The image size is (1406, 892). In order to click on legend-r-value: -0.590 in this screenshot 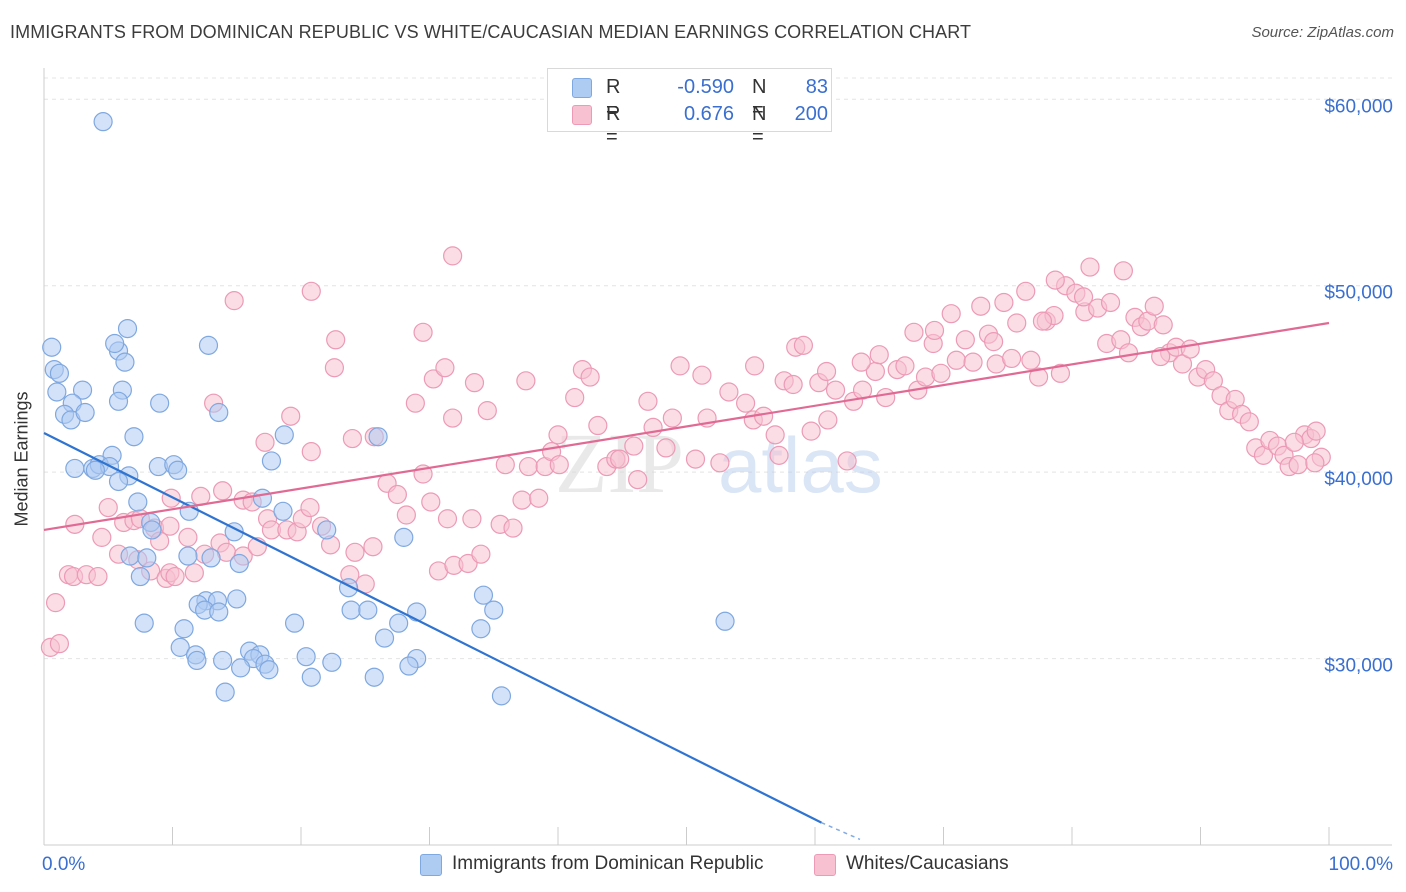, I will do `click(705, 87)`.